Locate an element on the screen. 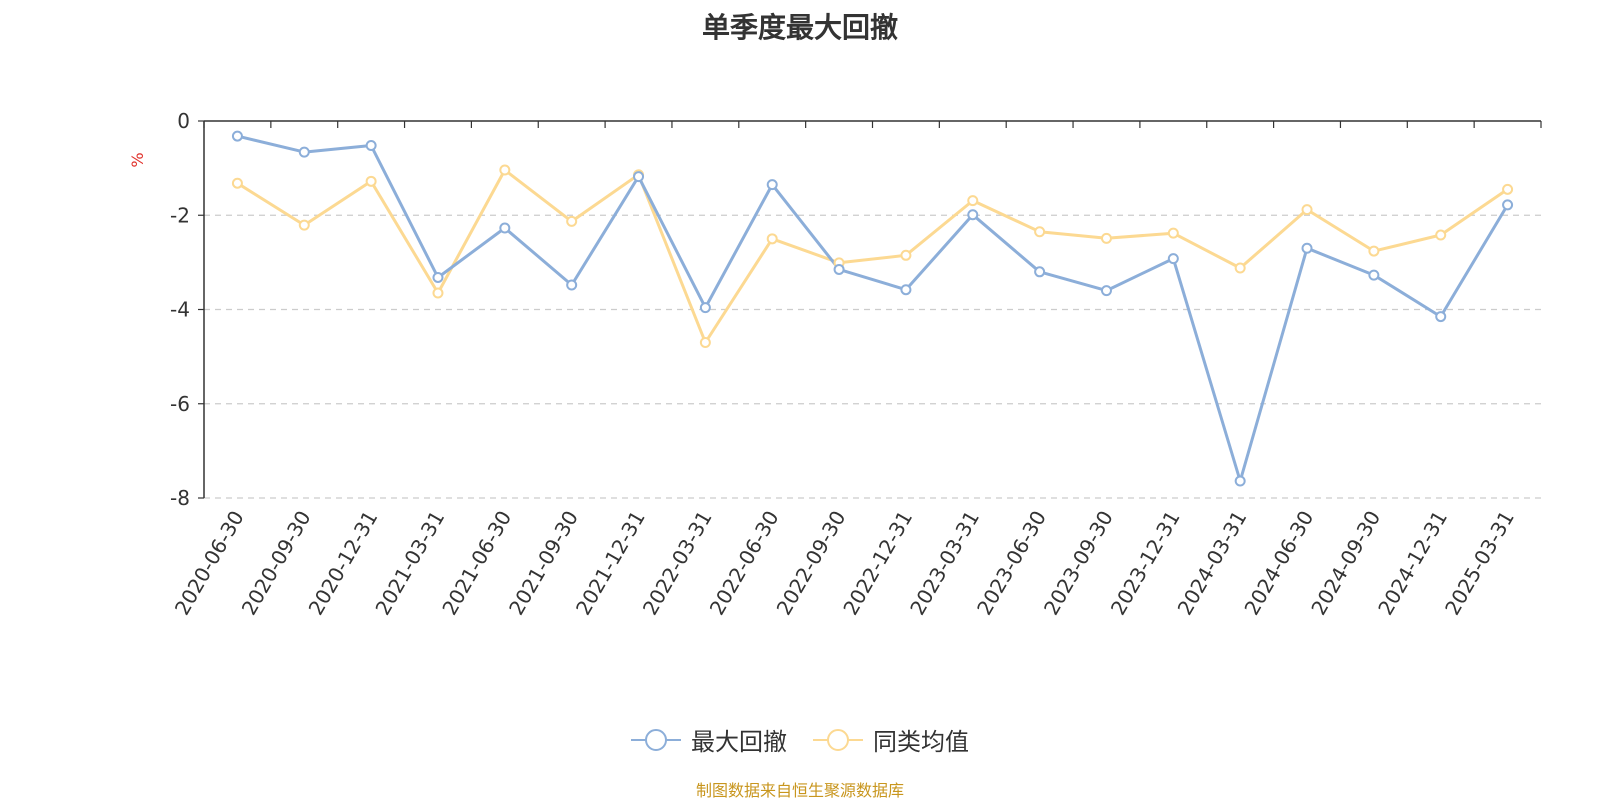 The width and height of the screenshot is (1600, 800). y-tick-label: 0 is located at coordinates (183, 121).